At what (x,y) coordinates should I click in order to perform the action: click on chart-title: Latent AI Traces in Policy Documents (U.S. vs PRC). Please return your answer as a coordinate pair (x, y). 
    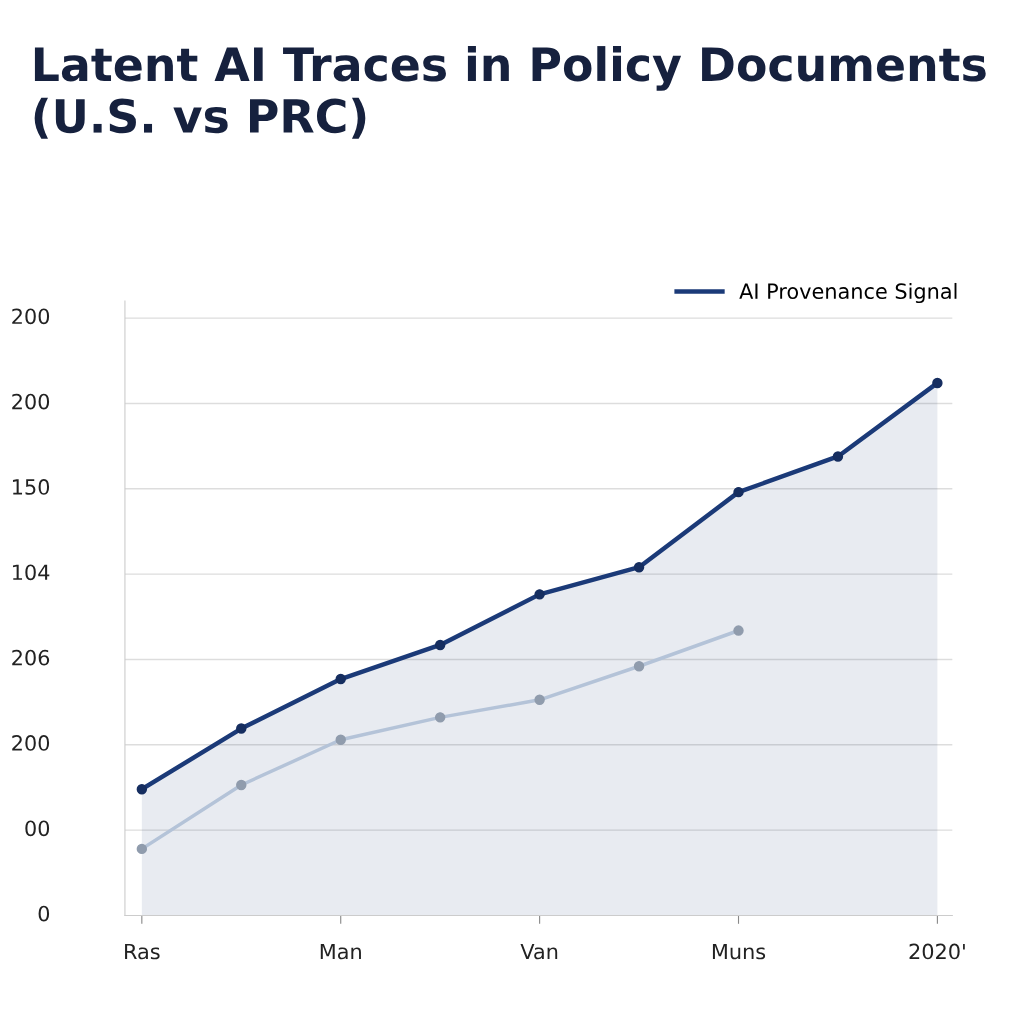
    Looking at the image, I should click on (510, 92).